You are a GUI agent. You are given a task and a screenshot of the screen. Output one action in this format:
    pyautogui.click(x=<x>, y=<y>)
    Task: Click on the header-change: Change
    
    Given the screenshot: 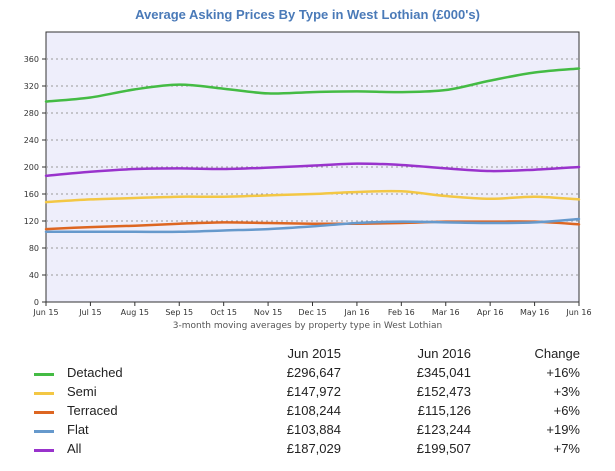 What is the action you would take?
    pyautogui.click(x=557, y=353)
    